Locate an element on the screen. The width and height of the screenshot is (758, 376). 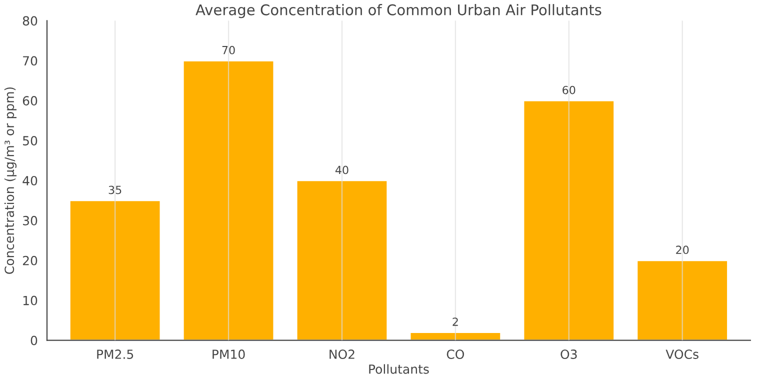
x-tick-label: PM10 is located at coordinates (228, 354).